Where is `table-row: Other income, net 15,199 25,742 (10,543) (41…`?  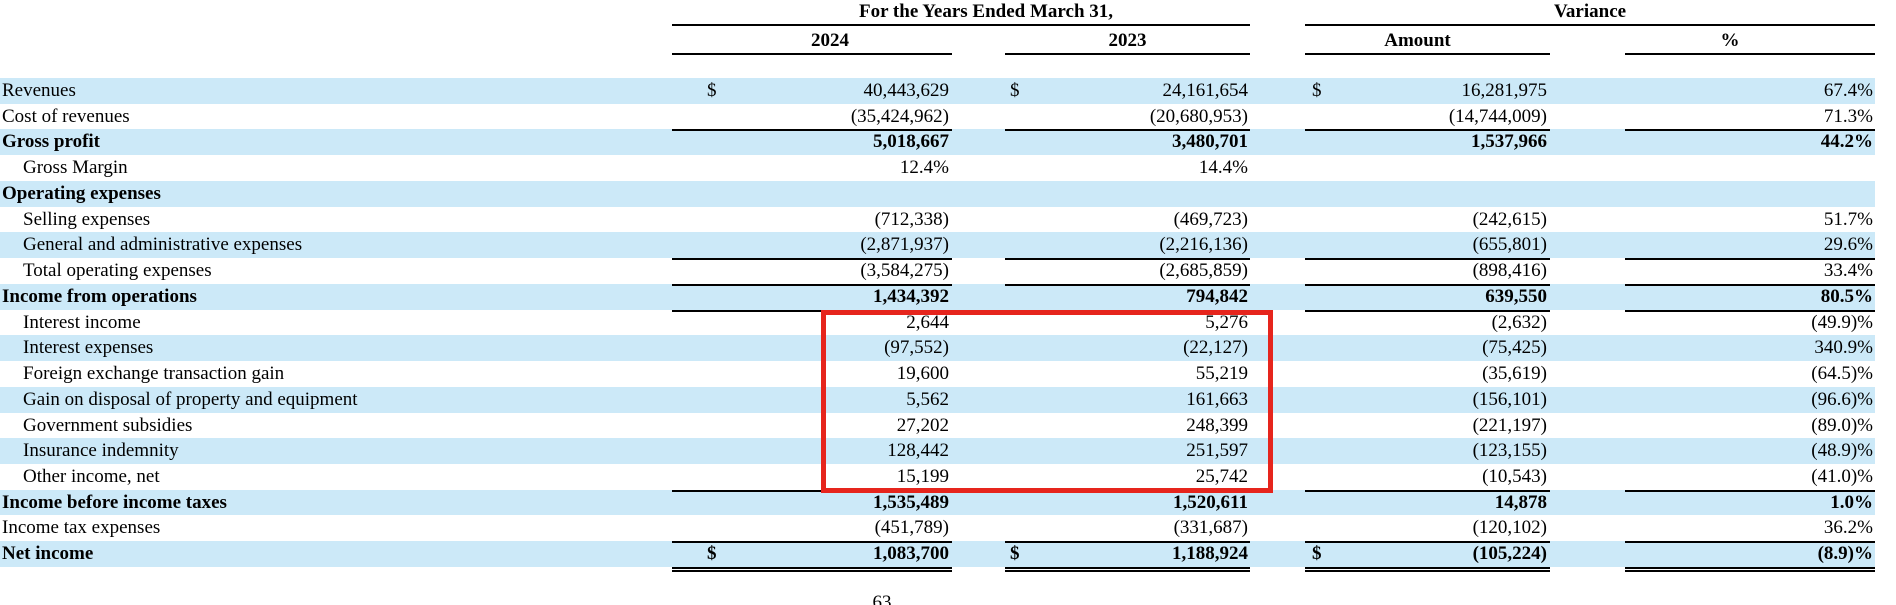 table-row: Other income, net 15,199 25,742 (10,543) (41… is located at coordinates (937, 478).